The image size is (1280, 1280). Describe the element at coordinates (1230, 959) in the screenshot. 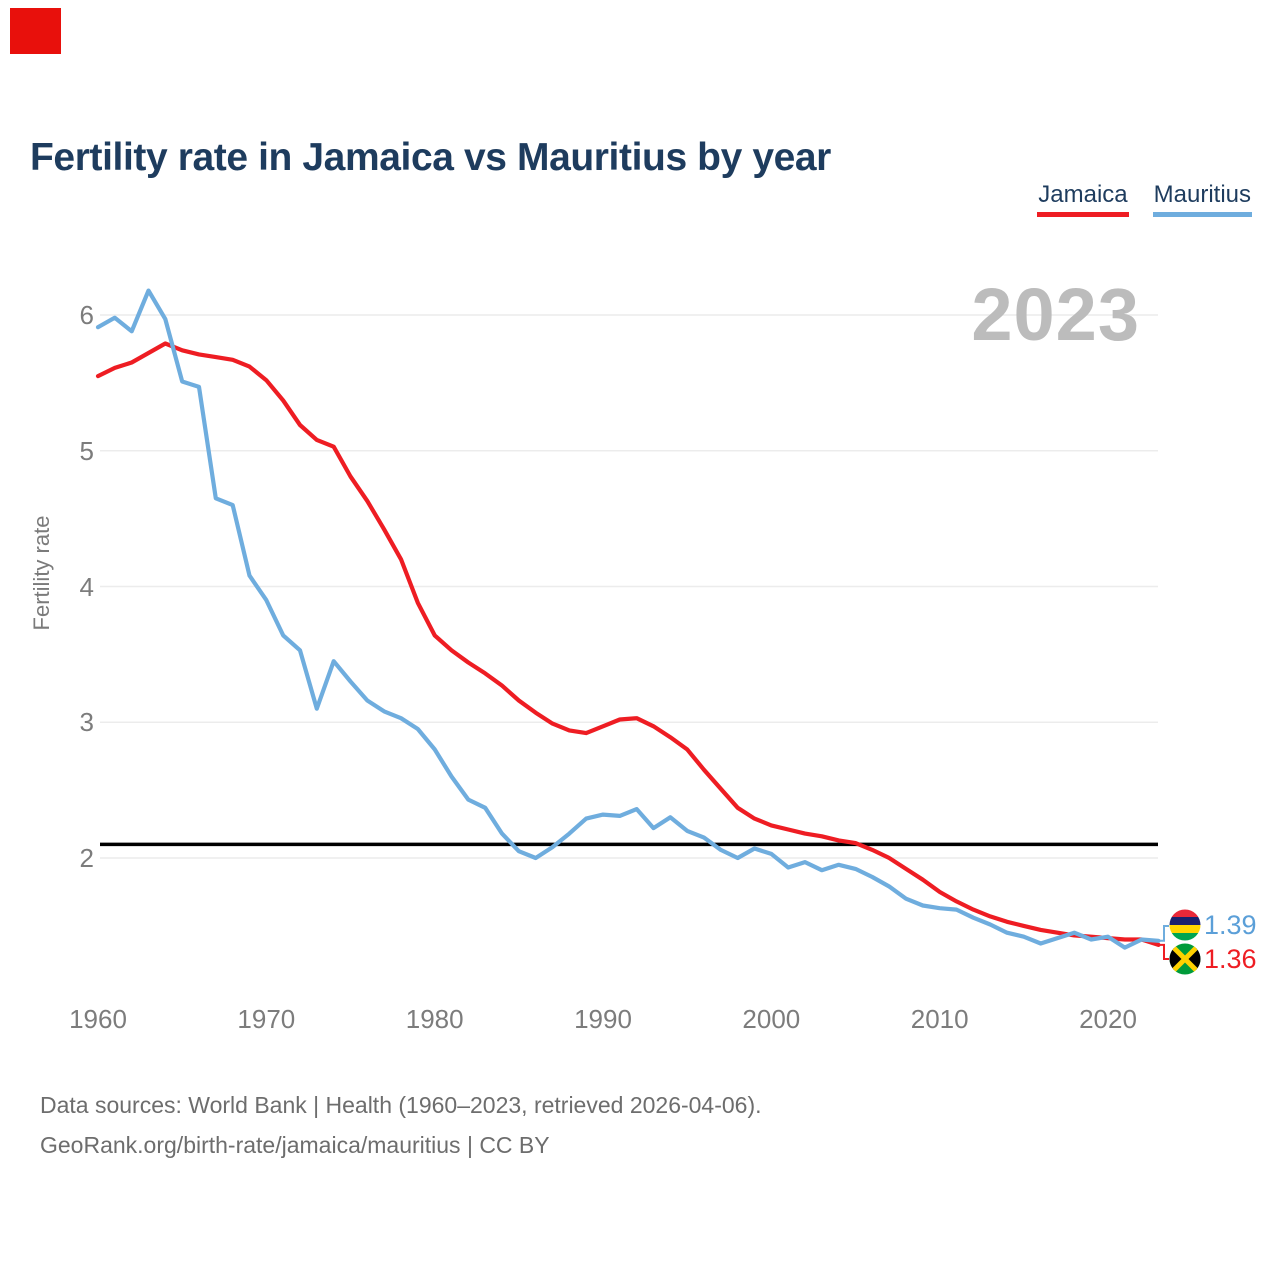

I see `end-value-jamaica: 1.36` at that location.